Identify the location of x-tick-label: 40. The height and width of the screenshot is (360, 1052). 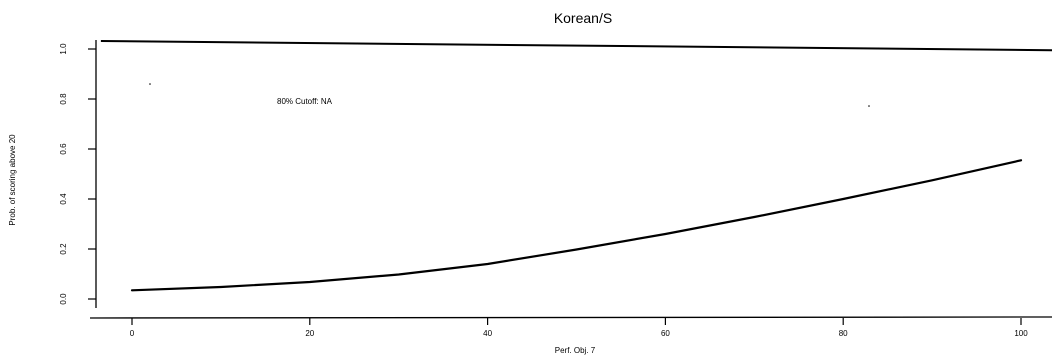
(487, 333).